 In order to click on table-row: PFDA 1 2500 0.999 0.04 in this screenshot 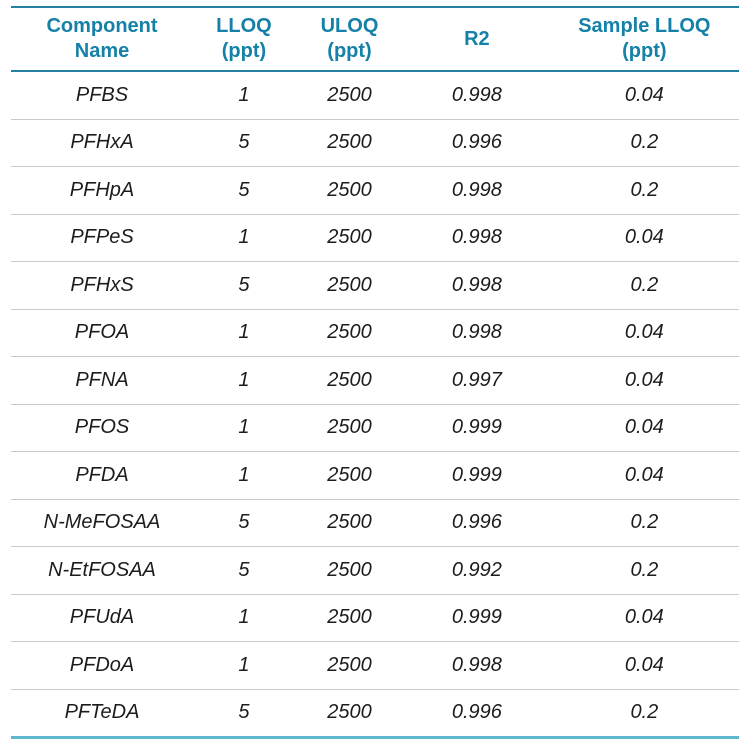, I will do `click(375, 475)`.